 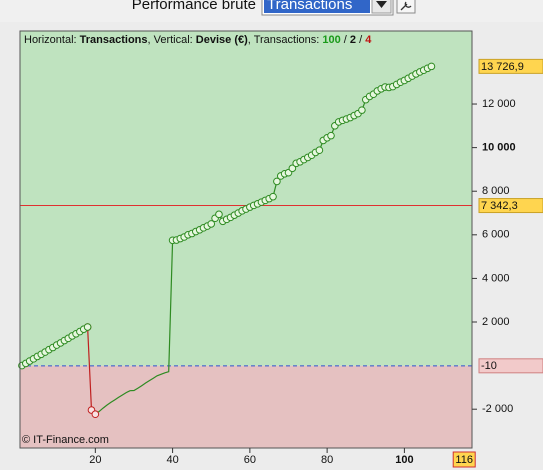 What do you see at coordinates (353, 40) in the screenshot?
I see `info-part: 2` at bounding box center [353, 40].